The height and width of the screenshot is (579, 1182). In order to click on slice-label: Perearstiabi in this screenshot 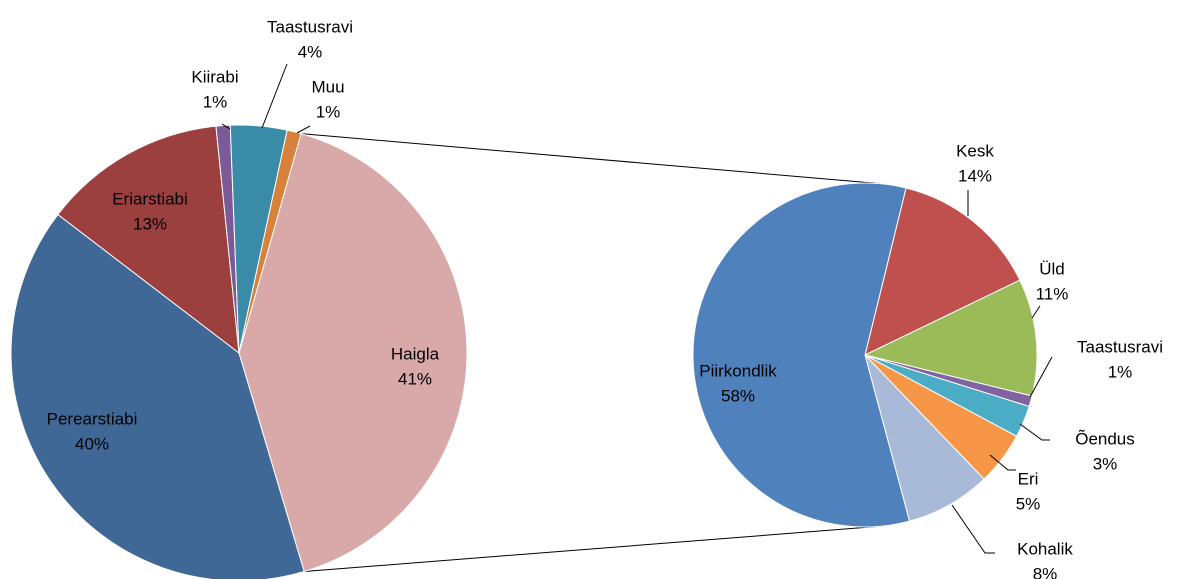, I will do `click(92, 418)`.